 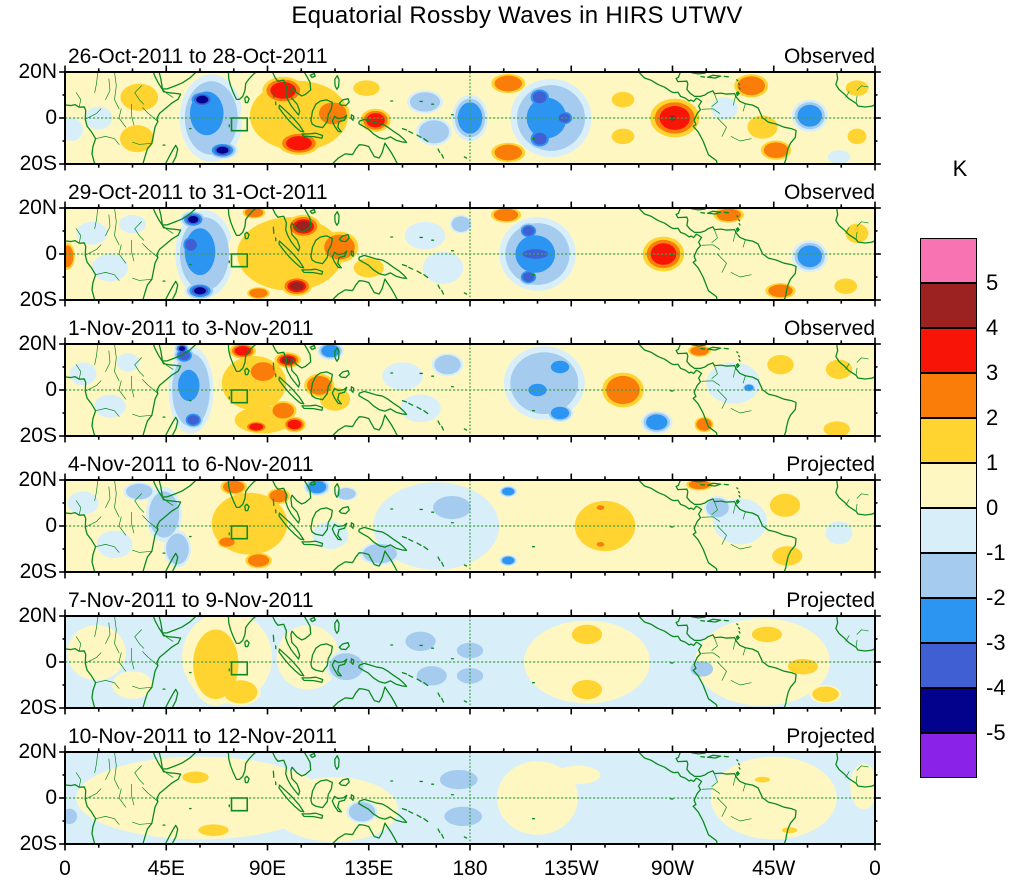 I want to click on x-tick-label: 135E, so click(x=369, y=868).